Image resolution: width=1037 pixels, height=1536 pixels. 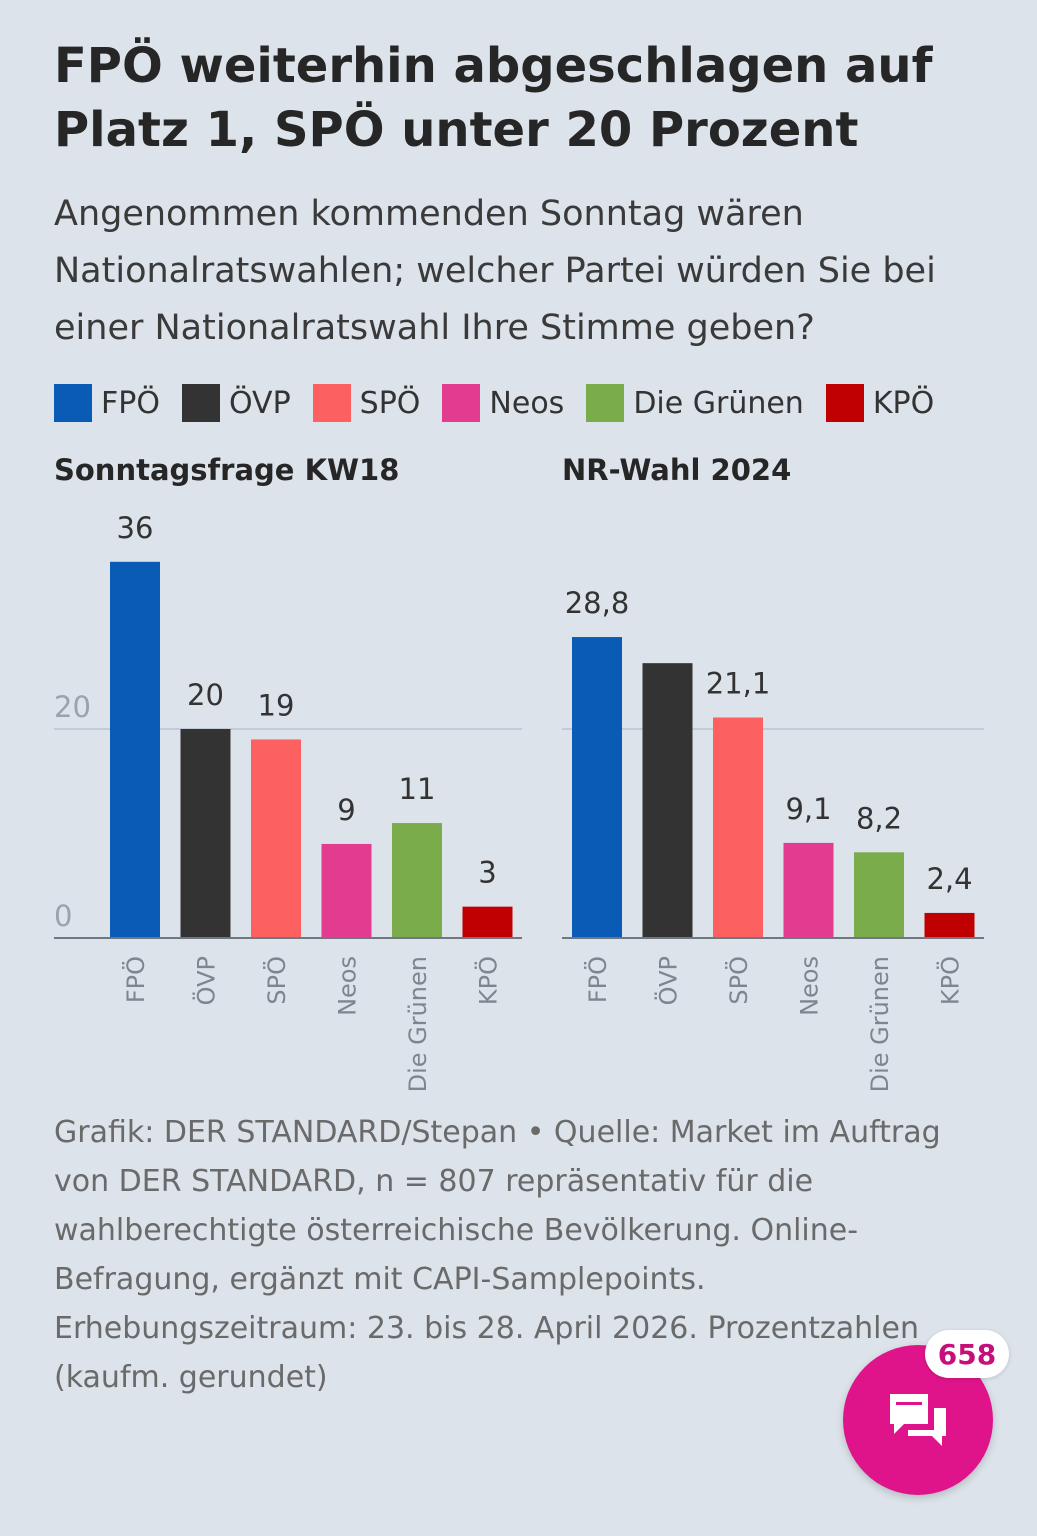 What do you see at coordinates (346, 810) in the screenshot?
I see `data-label: 9` at bounding box center [346, 810].